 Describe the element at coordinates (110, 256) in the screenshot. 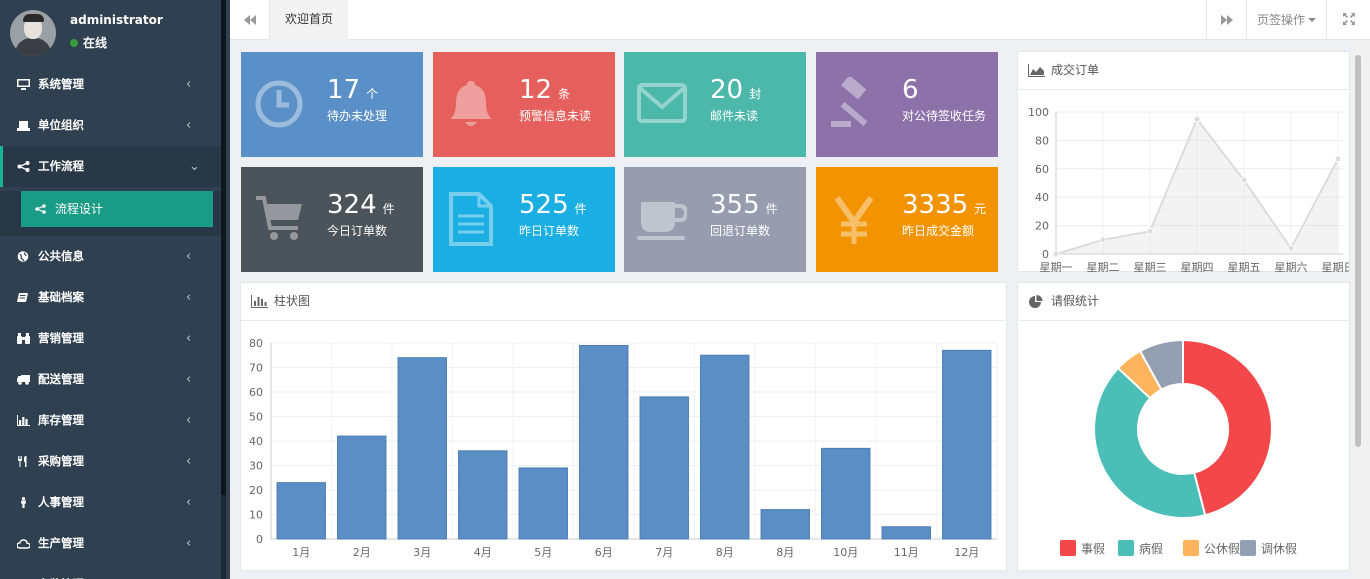

I see `sidebar-item-3: 公共信息 ‹` at that location.